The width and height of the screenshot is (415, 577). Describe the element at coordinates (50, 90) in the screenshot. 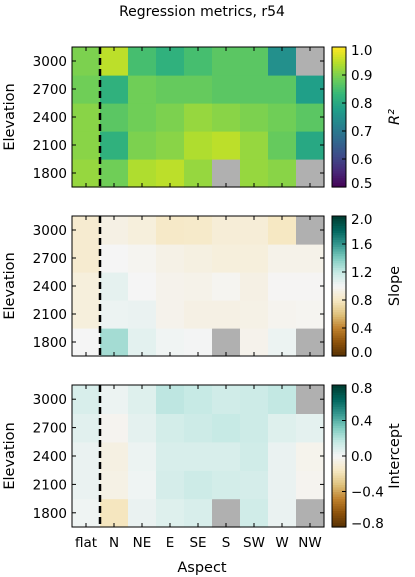

I see `y-tick-label: 2700` at that location.